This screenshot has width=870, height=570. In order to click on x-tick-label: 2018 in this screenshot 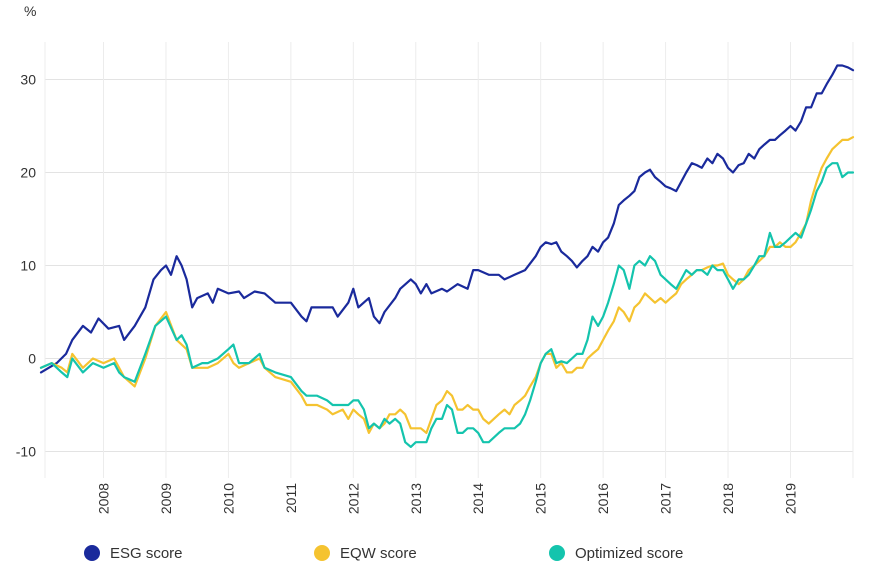, I will do `click(728, 498)`.